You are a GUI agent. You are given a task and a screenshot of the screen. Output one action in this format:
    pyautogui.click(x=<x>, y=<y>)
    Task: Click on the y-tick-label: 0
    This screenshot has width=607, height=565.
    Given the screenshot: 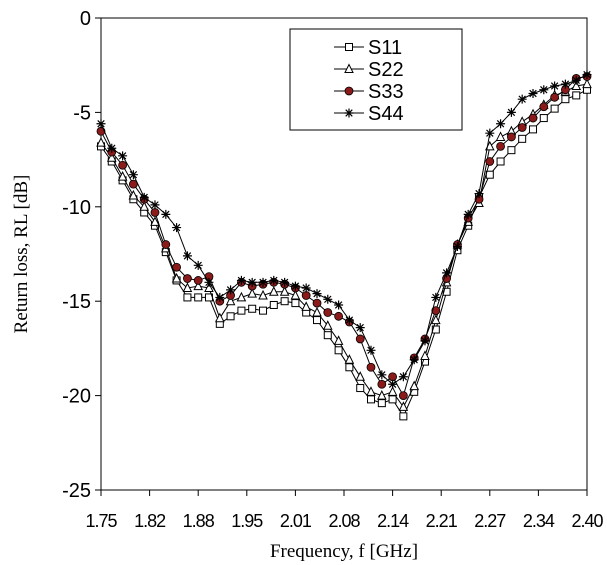 What is the action you would take?
    pyautogui.click(x=85, y=19)
    